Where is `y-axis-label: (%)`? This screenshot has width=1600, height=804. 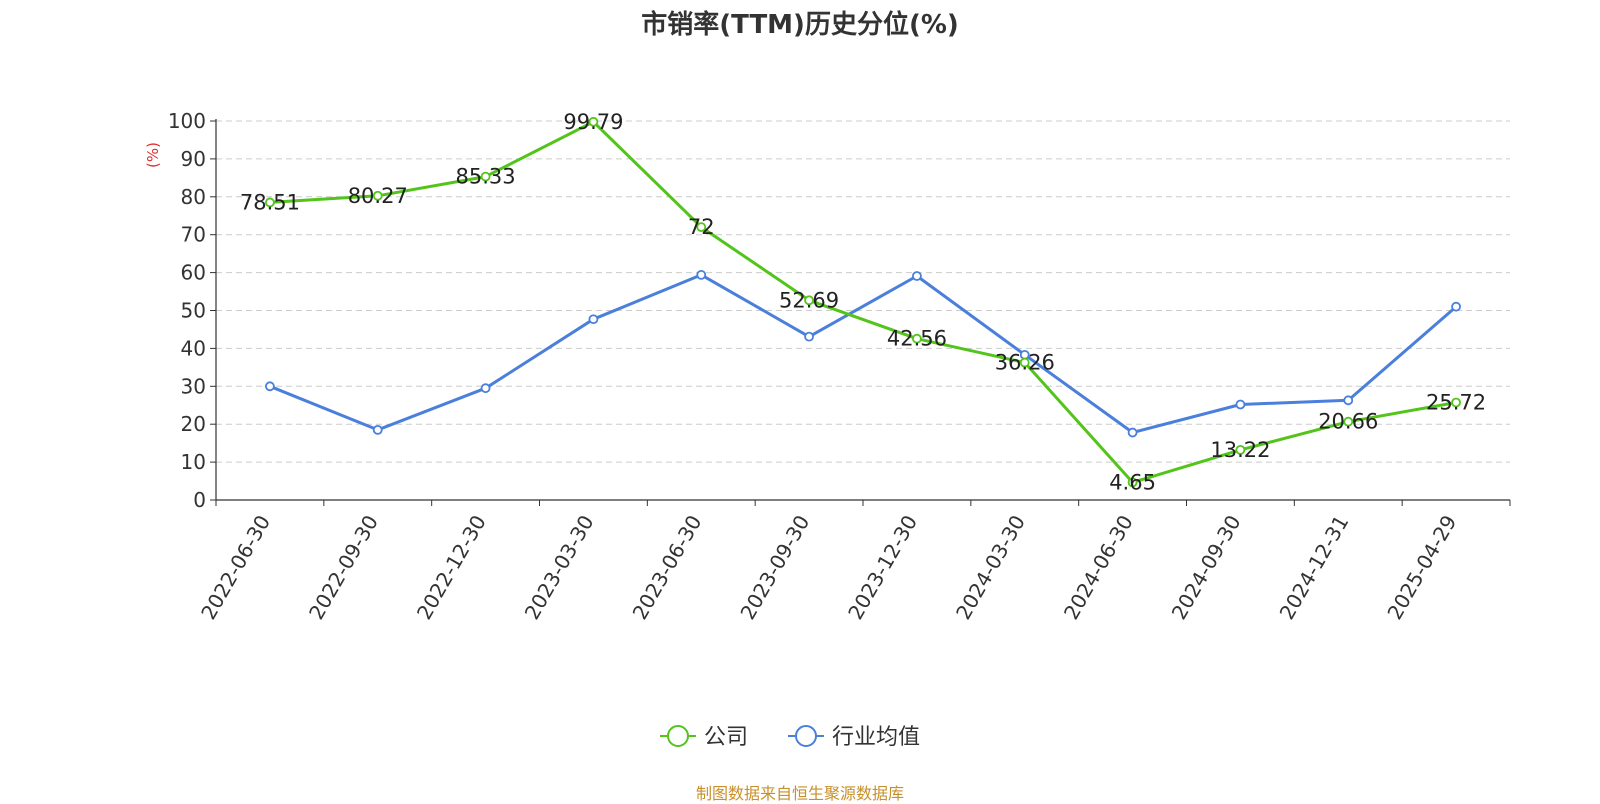 y-axis-label: (%) is located at coordinates (153, 155).